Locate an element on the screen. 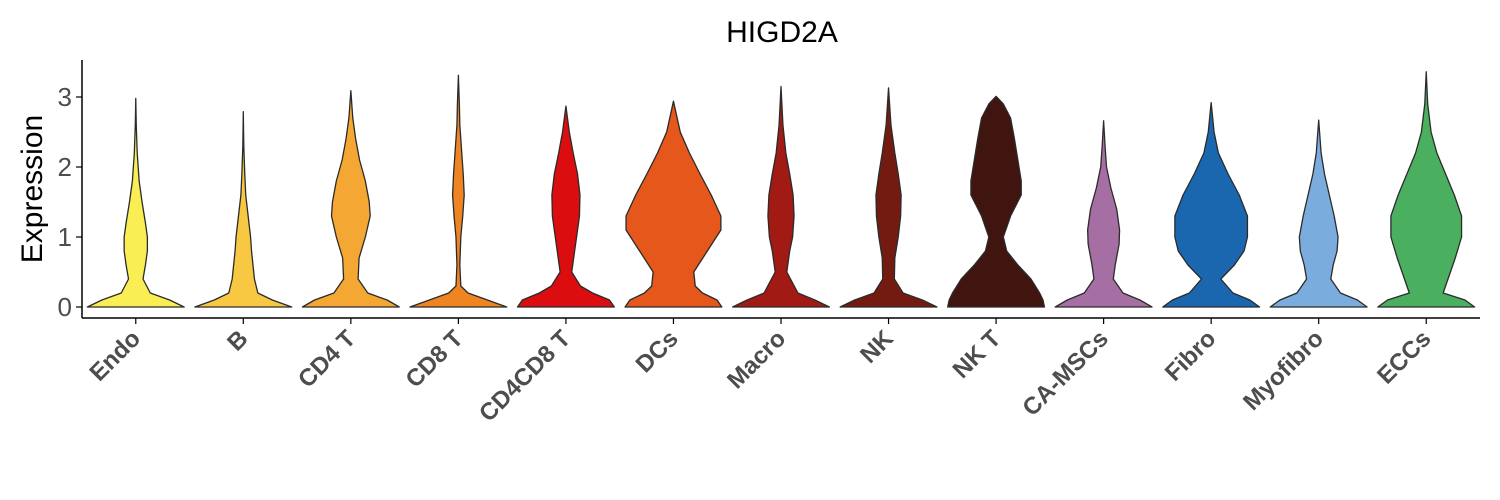  violin-nk-t is located at coordinates (996, 201).